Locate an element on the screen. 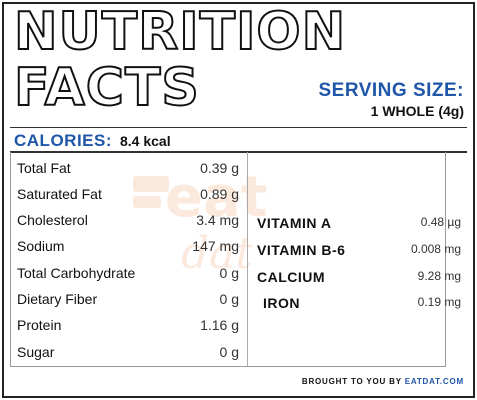 The width and height of the screenshot is (477, 400). vitamin-row-vitamin-b6: VITAMIN B-6 0.008 mg is located at coordinates (359, 250).